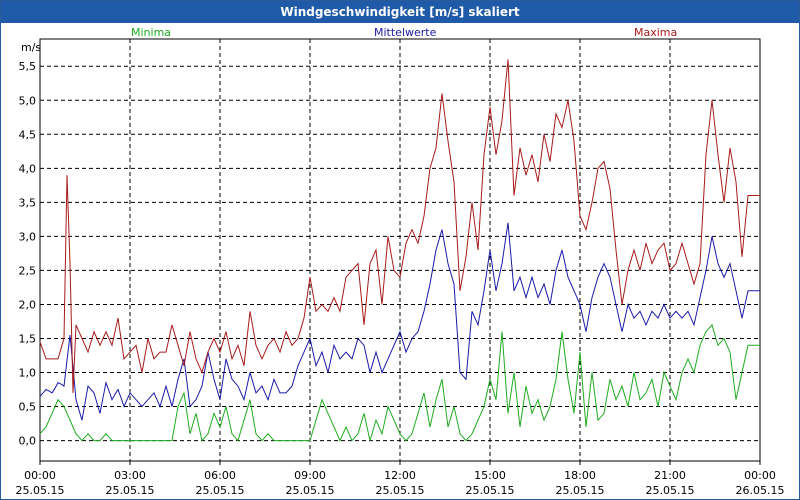 This screenshot has height=500, width=800. Describe the element at coordinates (28, 134) in the screenshot. I see `y-tick-label: 4,5` at that location.